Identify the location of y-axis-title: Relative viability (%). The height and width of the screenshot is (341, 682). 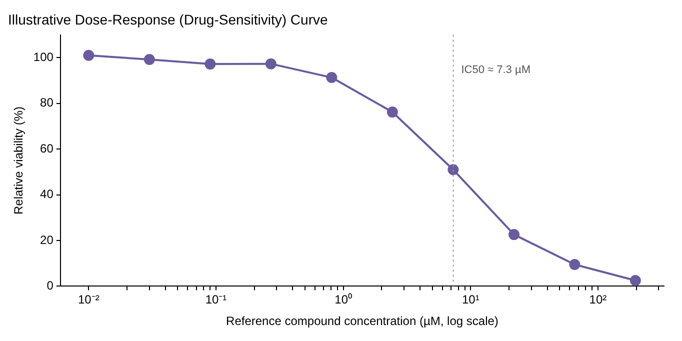
(19, 160).